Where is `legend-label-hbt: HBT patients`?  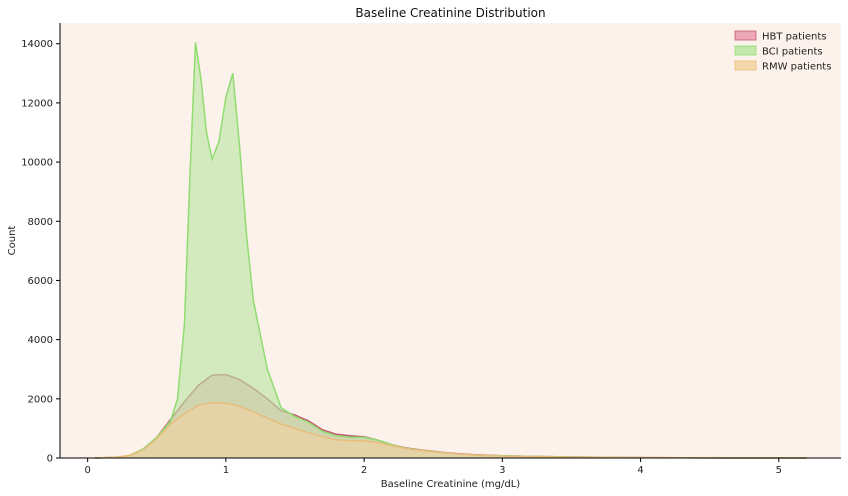
legend-label-hbt: HBT patients is located at coordinates (794, 37).